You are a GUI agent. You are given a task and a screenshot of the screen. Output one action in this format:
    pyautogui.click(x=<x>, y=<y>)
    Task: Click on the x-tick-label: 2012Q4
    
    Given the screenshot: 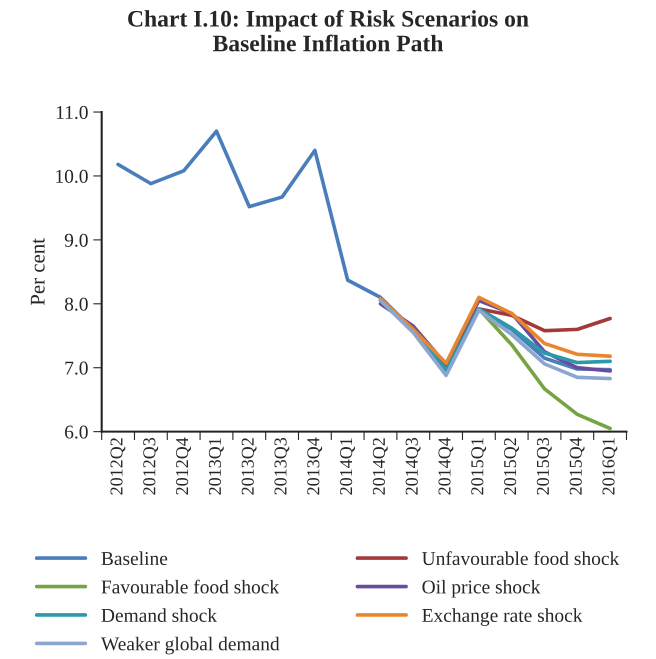 What is the action you would take?
    pyautogui.click(x=183, y=466)
    